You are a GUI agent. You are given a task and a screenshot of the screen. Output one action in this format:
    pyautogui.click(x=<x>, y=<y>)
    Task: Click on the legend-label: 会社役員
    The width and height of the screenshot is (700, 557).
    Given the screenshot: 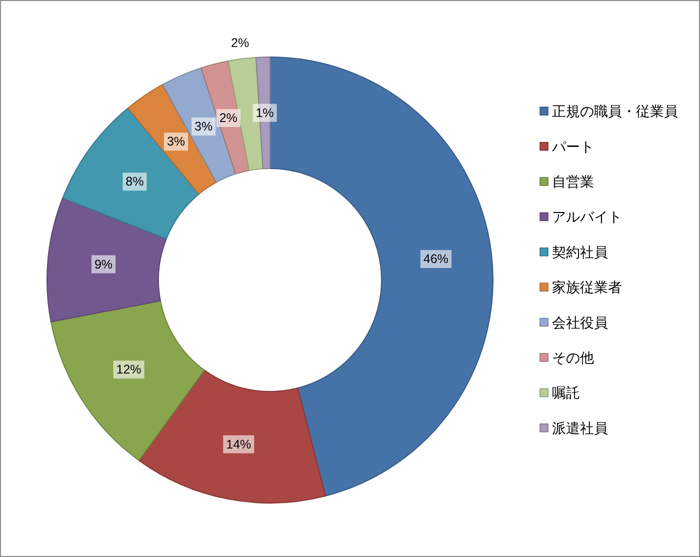 What is the action you would take?
    pyautogui.click(x=580, y=322)
    